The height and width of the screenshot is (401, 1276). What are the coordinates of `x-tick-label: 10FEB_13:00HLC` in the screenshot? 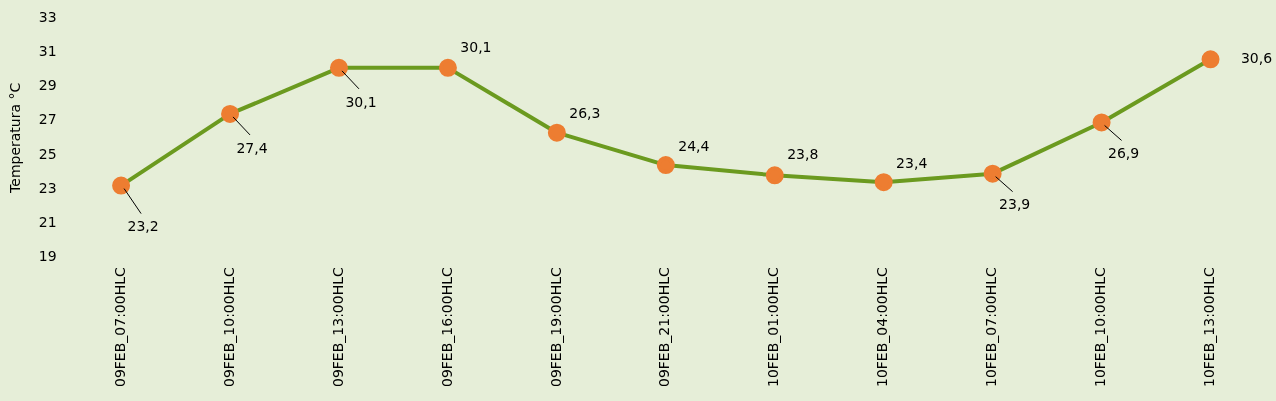 It's located at (1209, 327).